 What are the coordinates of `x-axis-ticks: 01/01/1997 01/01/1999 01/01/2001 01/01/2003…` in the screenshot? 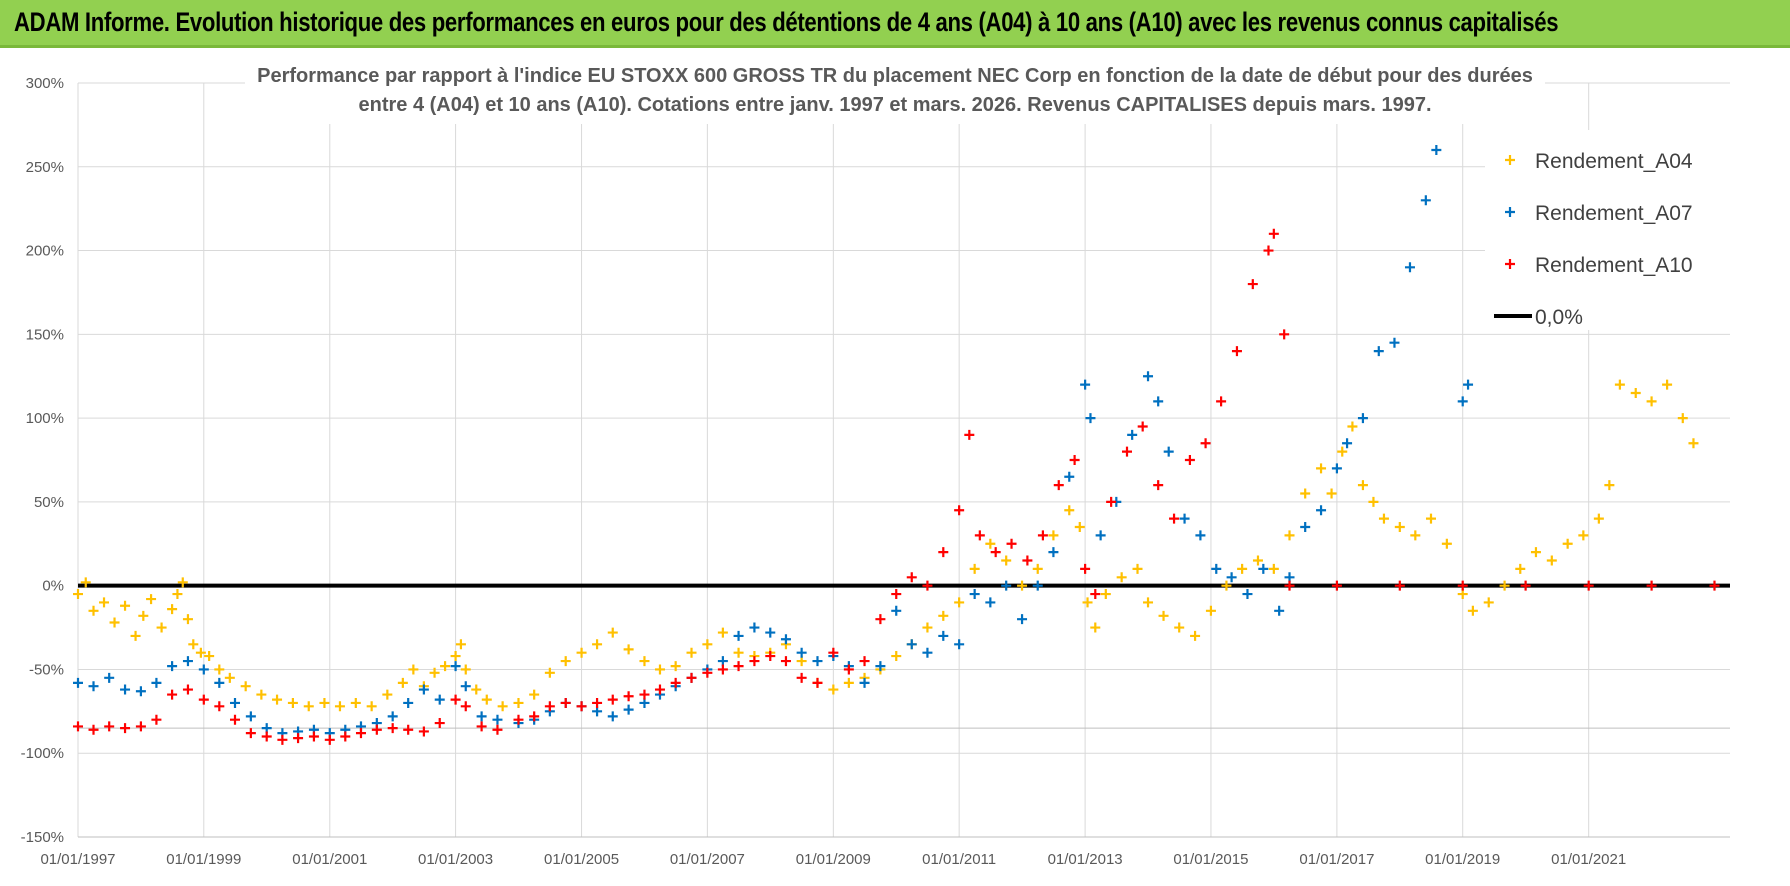 It's located at (833, 859).